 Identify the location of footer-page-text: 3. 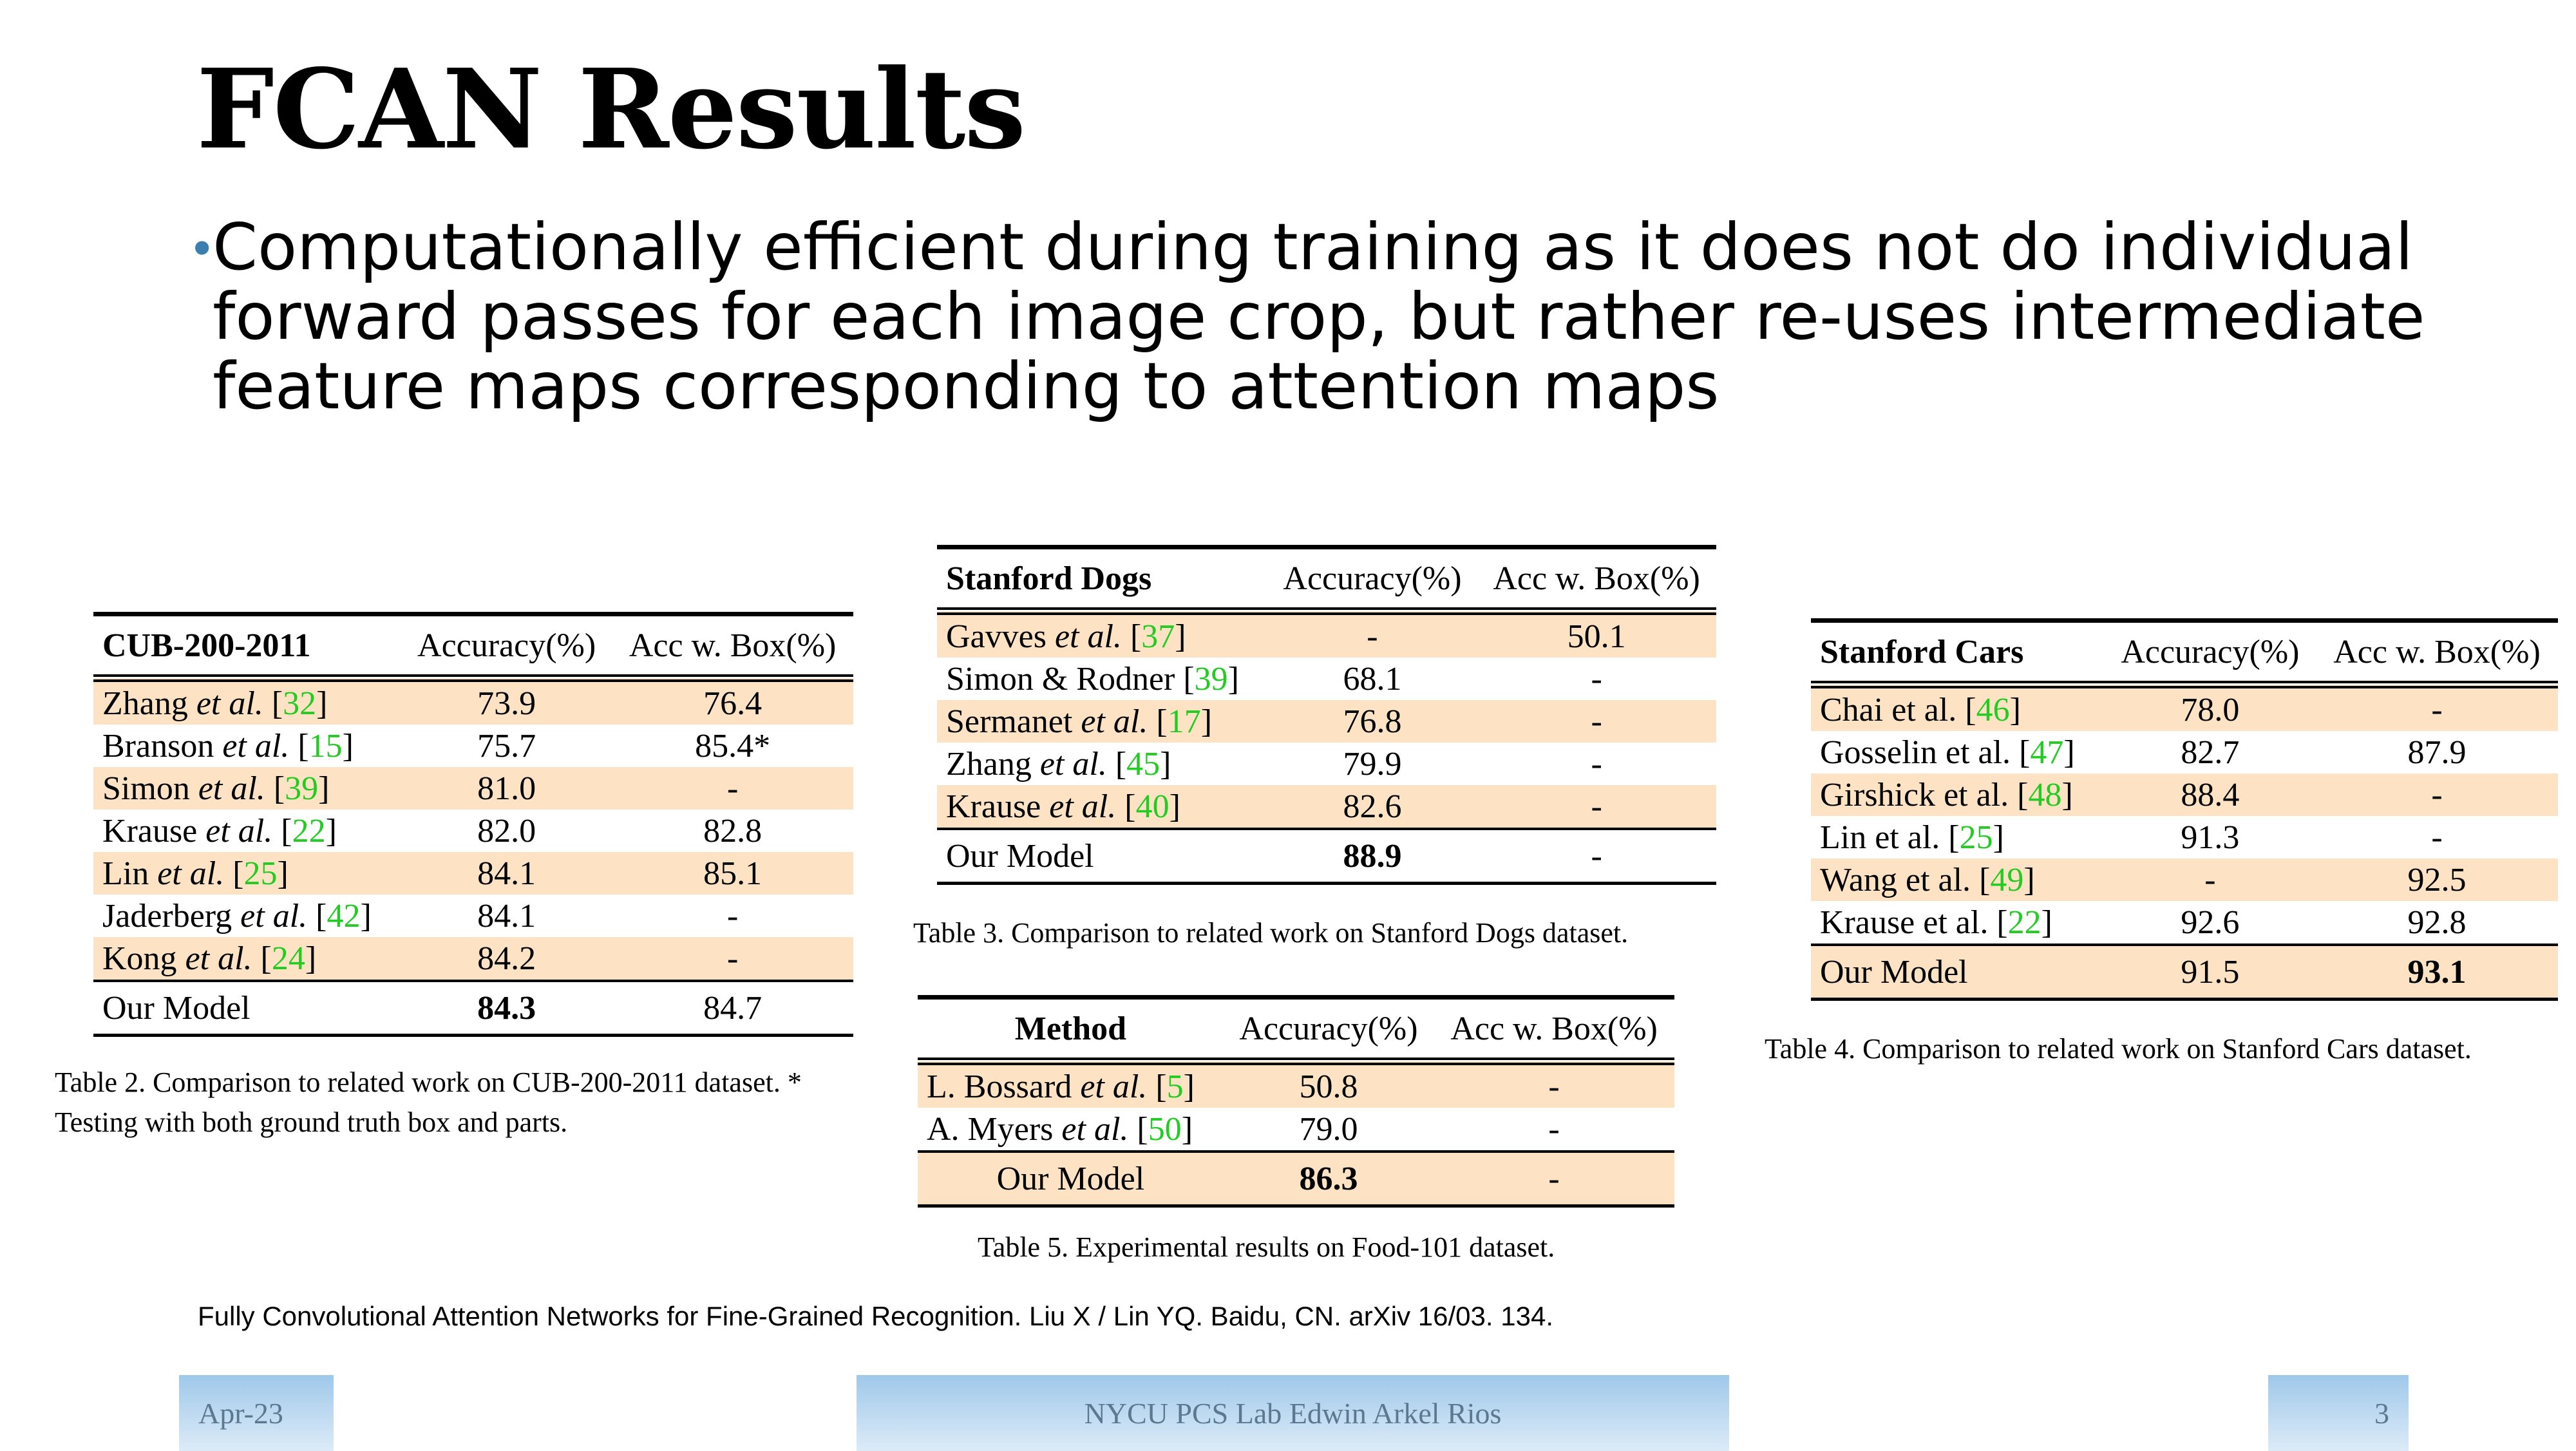
(2381, 1413).